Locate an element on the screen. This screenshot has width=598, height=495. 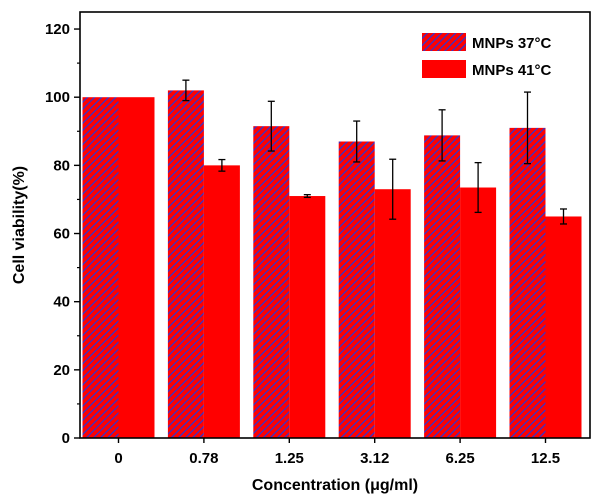
x-tick-label: 6.25 is located at coordinates (459, 458).